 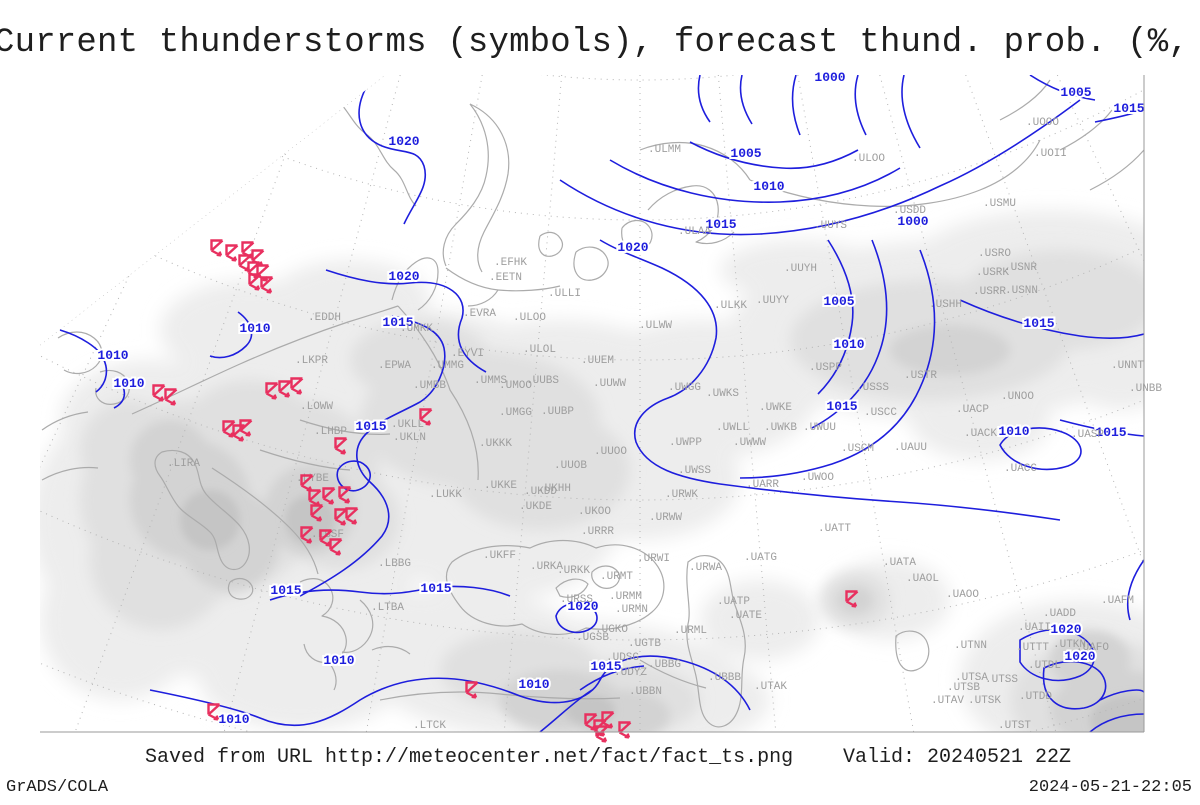 What do you see at coordinates (1145, 389) in the screenshot?
I see `station-label-unbb: .UNBB` at bounding box center [1145, 389].